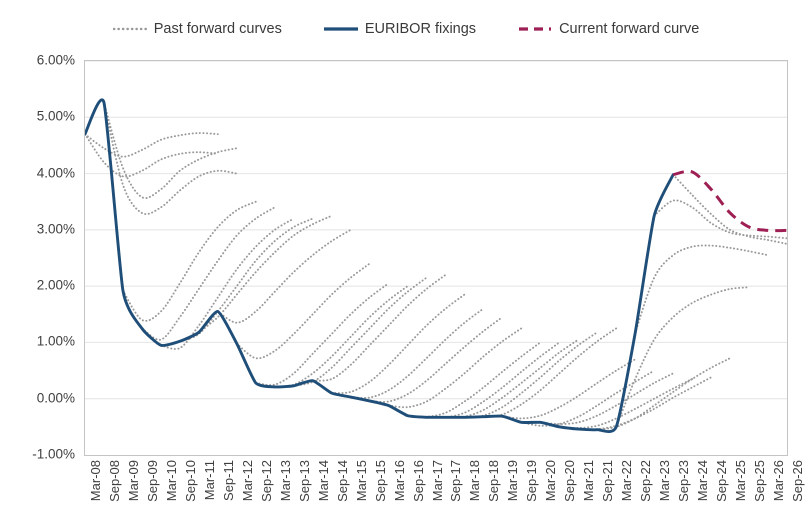  Describe the element at coordinates (285, 481) in the screenshot. I see `x-axis-tick-label: Mar-13` at that location.